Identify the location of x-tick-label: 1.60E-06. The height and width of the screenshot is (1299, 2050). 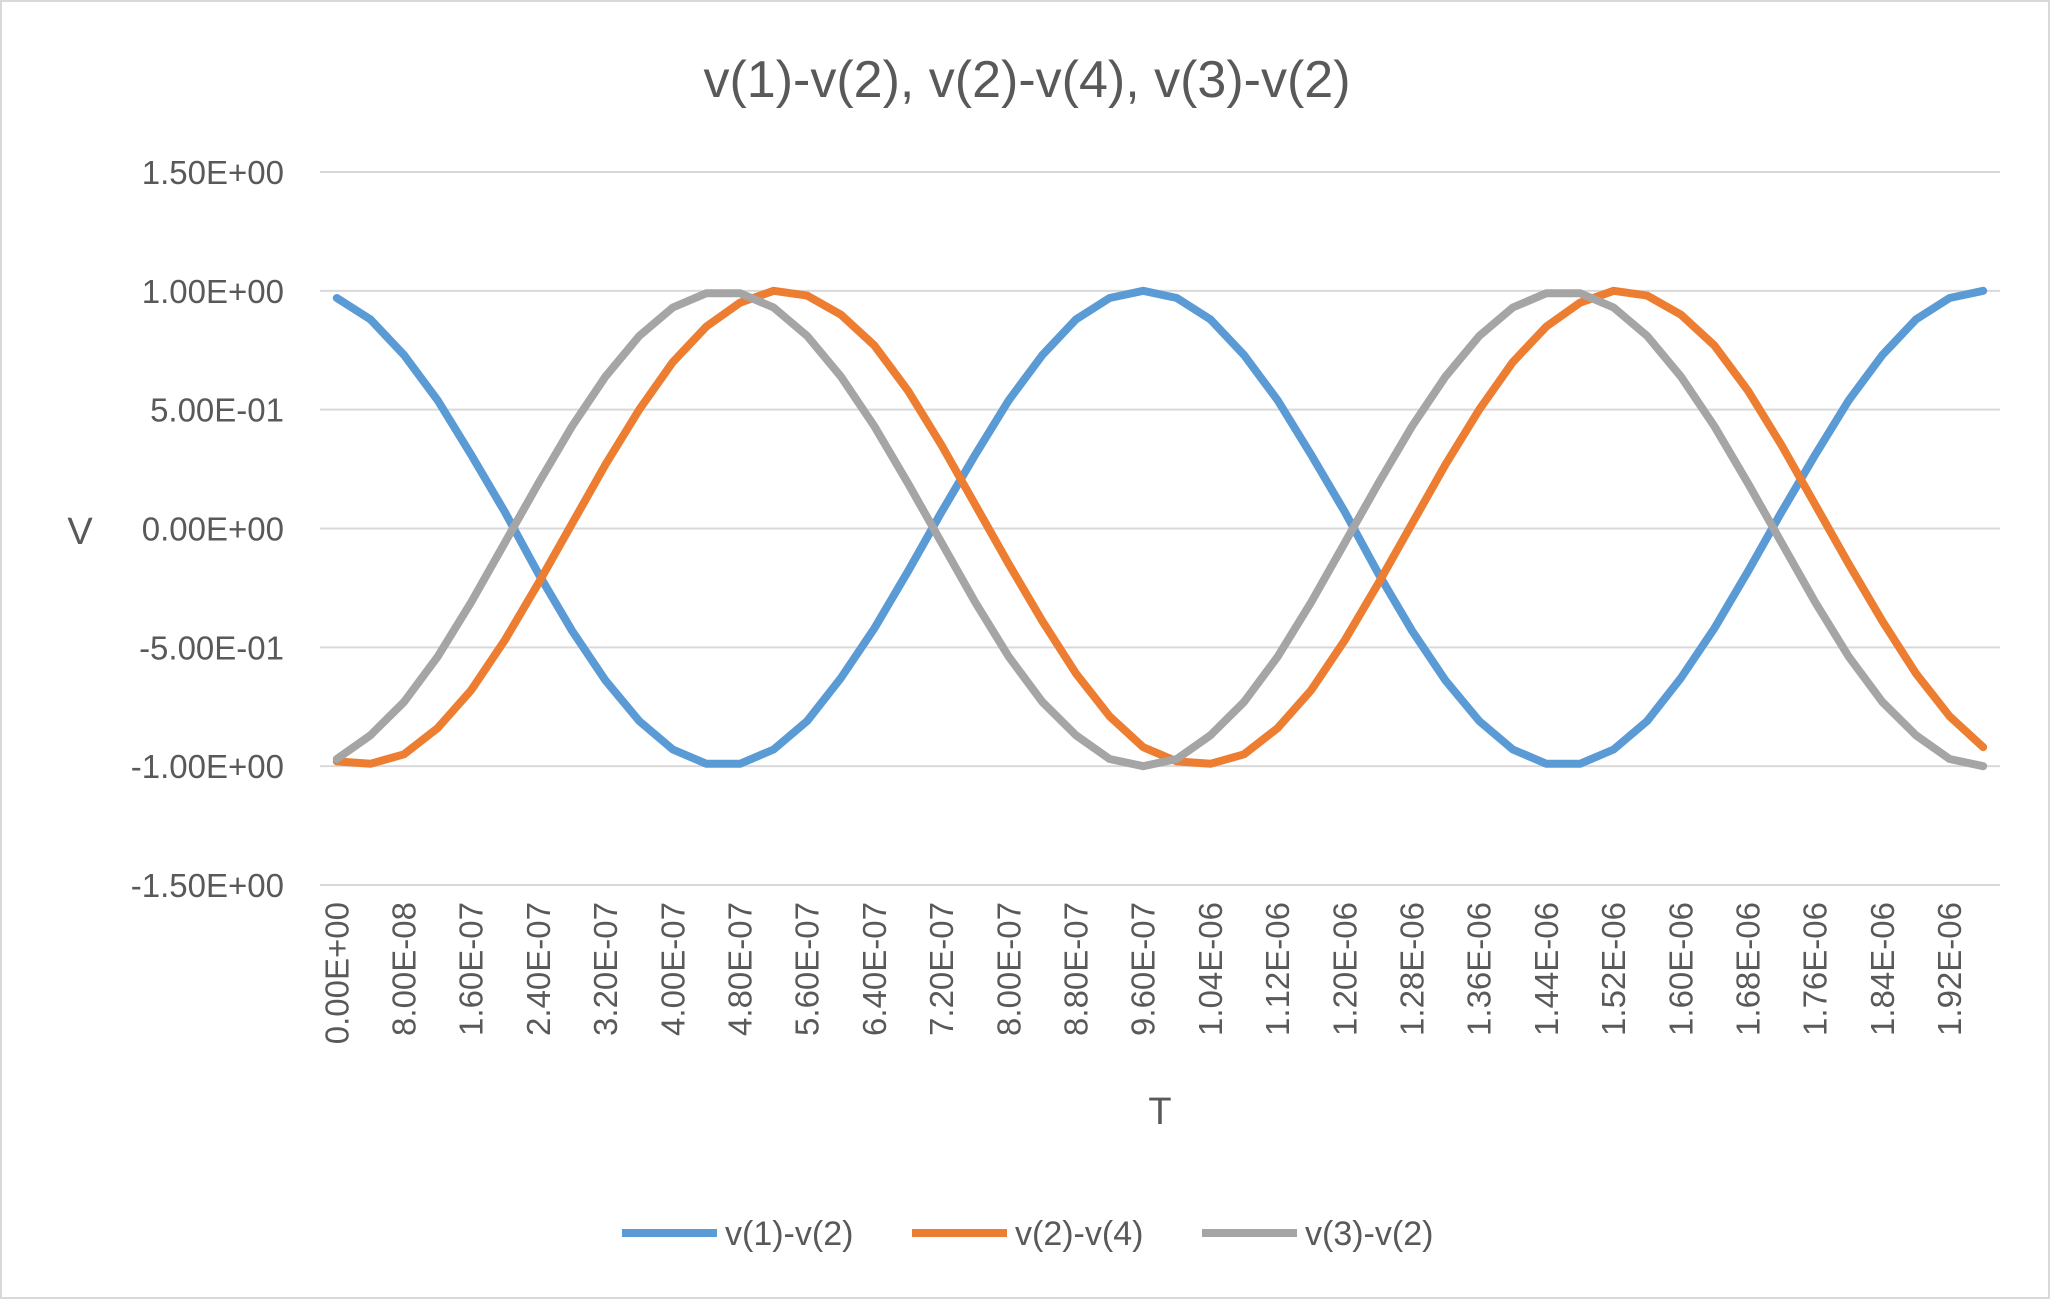
(1680, 969).